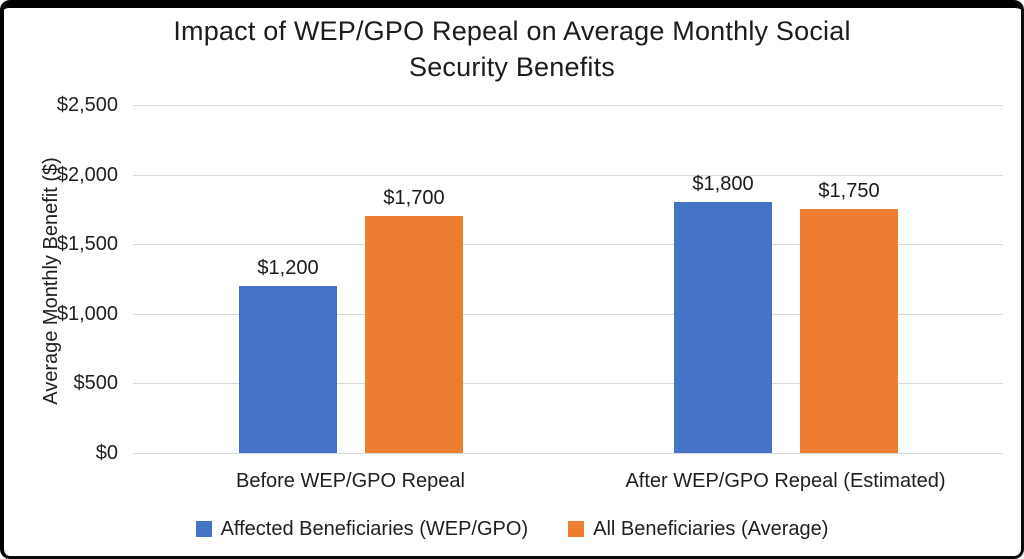  Describe the element at coordinates (849, 191) in the screenshot. I see `bar-value-label: $1,750` at that location.